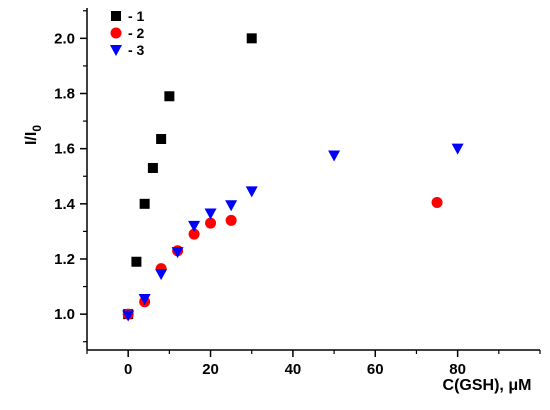 The image size is (550, 410). I want to click on y-tick-label: 1.2, so click(64, 259).